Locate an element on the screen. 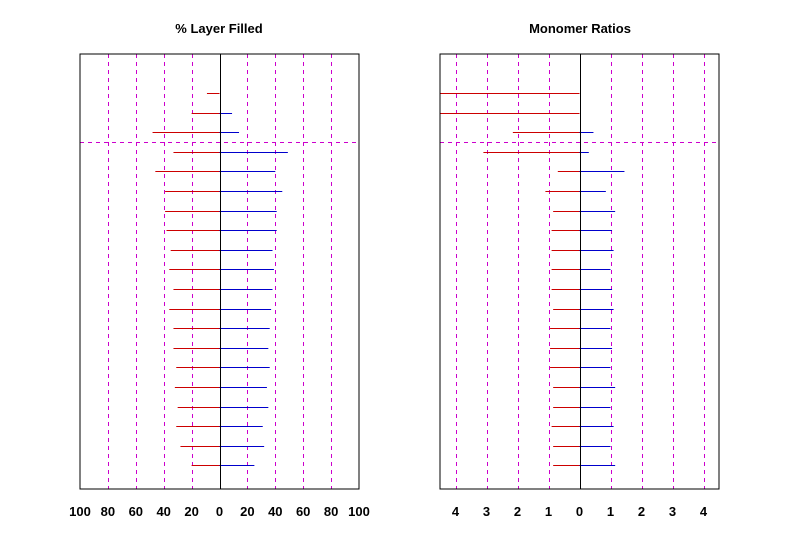  tick-labels: 4 3 2 1 0 1 2 3 4 is located at coordinates (580, 511).